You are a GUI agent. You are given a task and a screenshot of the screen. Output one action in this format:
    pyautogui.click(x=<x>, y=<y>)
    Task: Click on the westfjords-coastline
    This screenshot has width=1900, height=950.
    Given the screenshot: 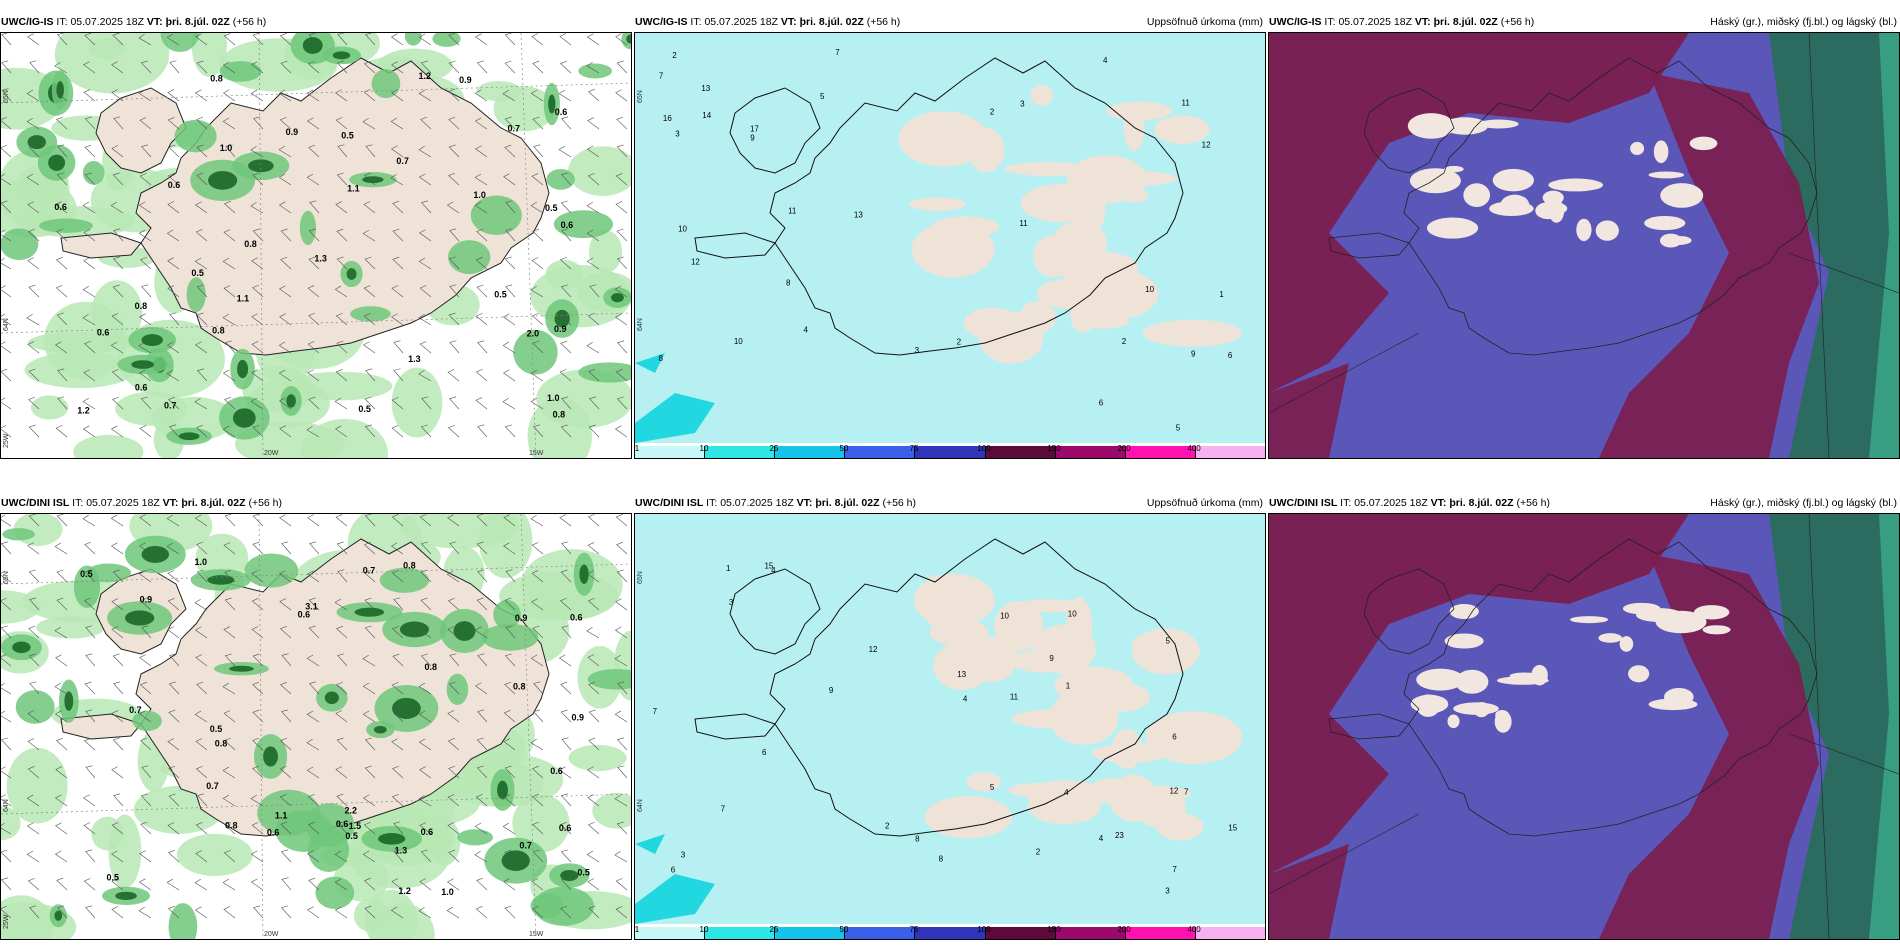 What is the action you would take?
    pyautogui.click(x=775, y=611)
    